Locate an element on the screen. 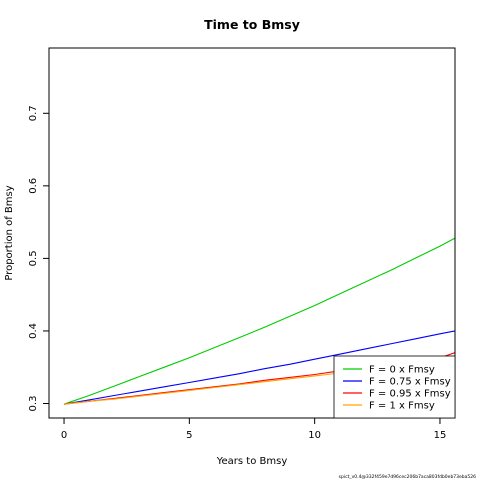 This screenshot has width=480, height=480. x-tick-label: 15 is located at coordinates (440, 435).